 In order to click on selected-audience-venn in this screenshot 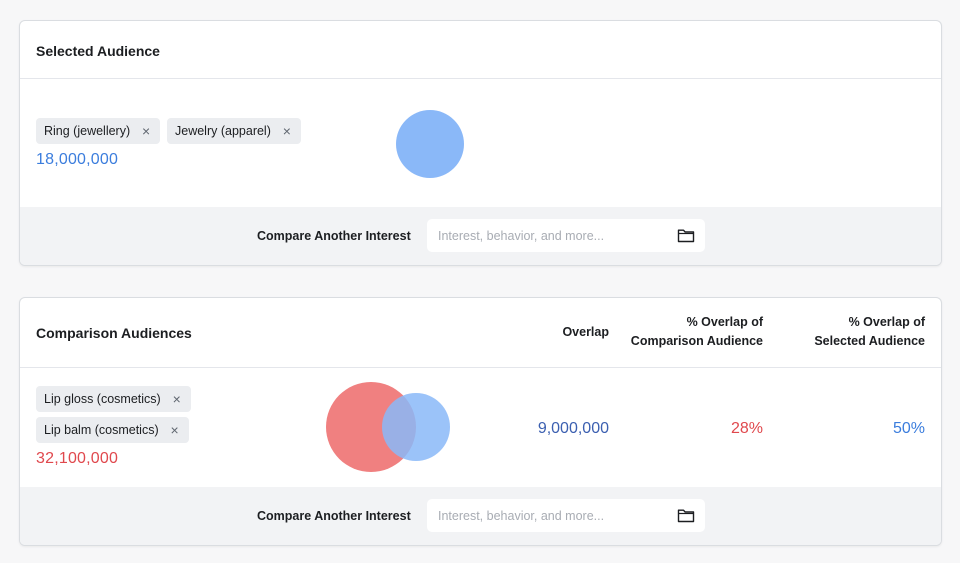, I will do `click(430, 144)`.